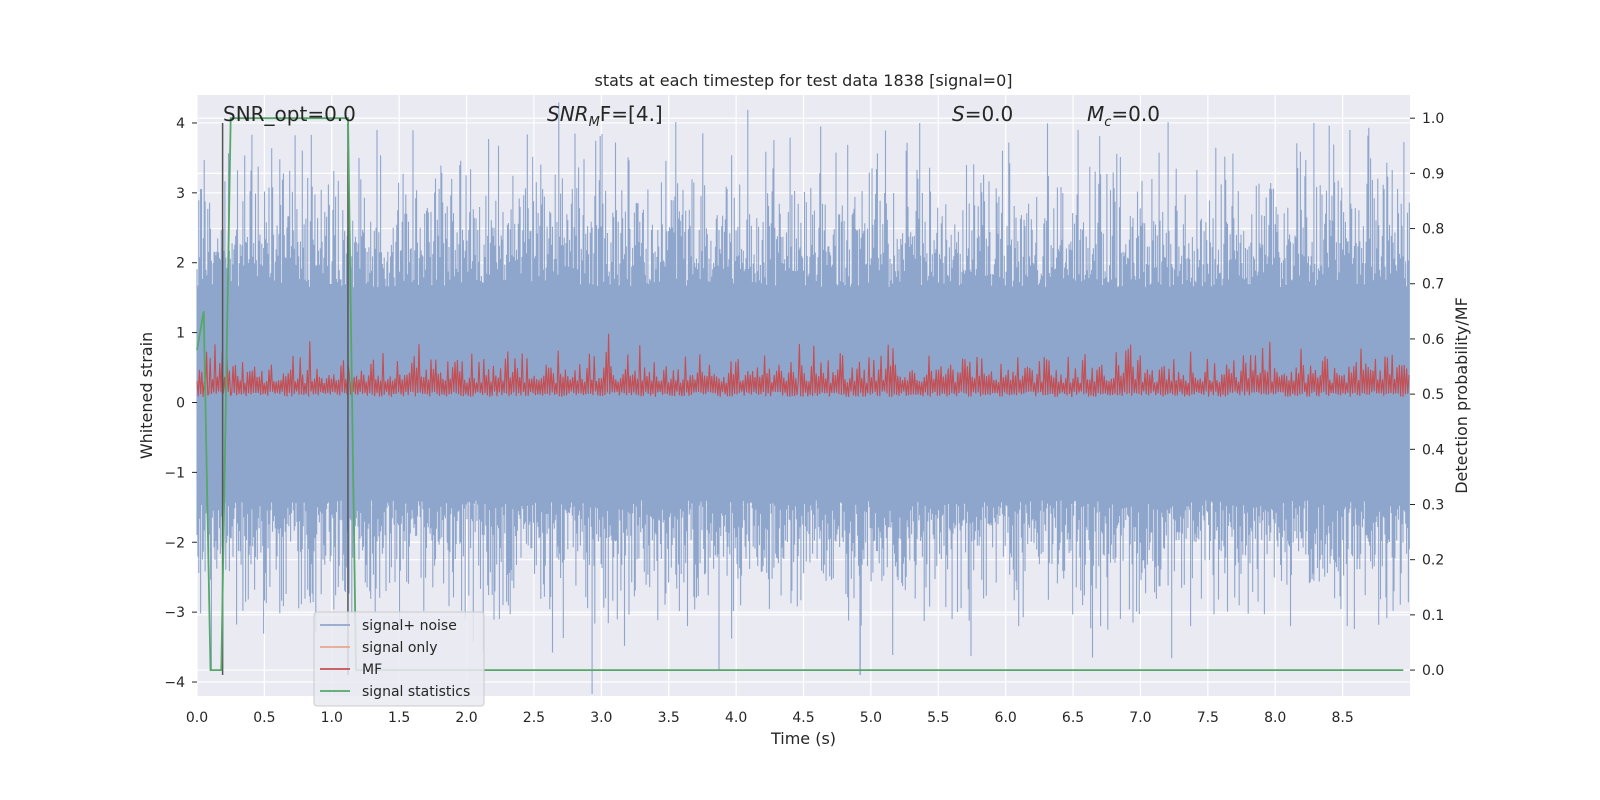  What do you see at coordinates (174, 613) in the screenshot?
I see `y-left-tick-label: −3` at bounding box center [174, 613].